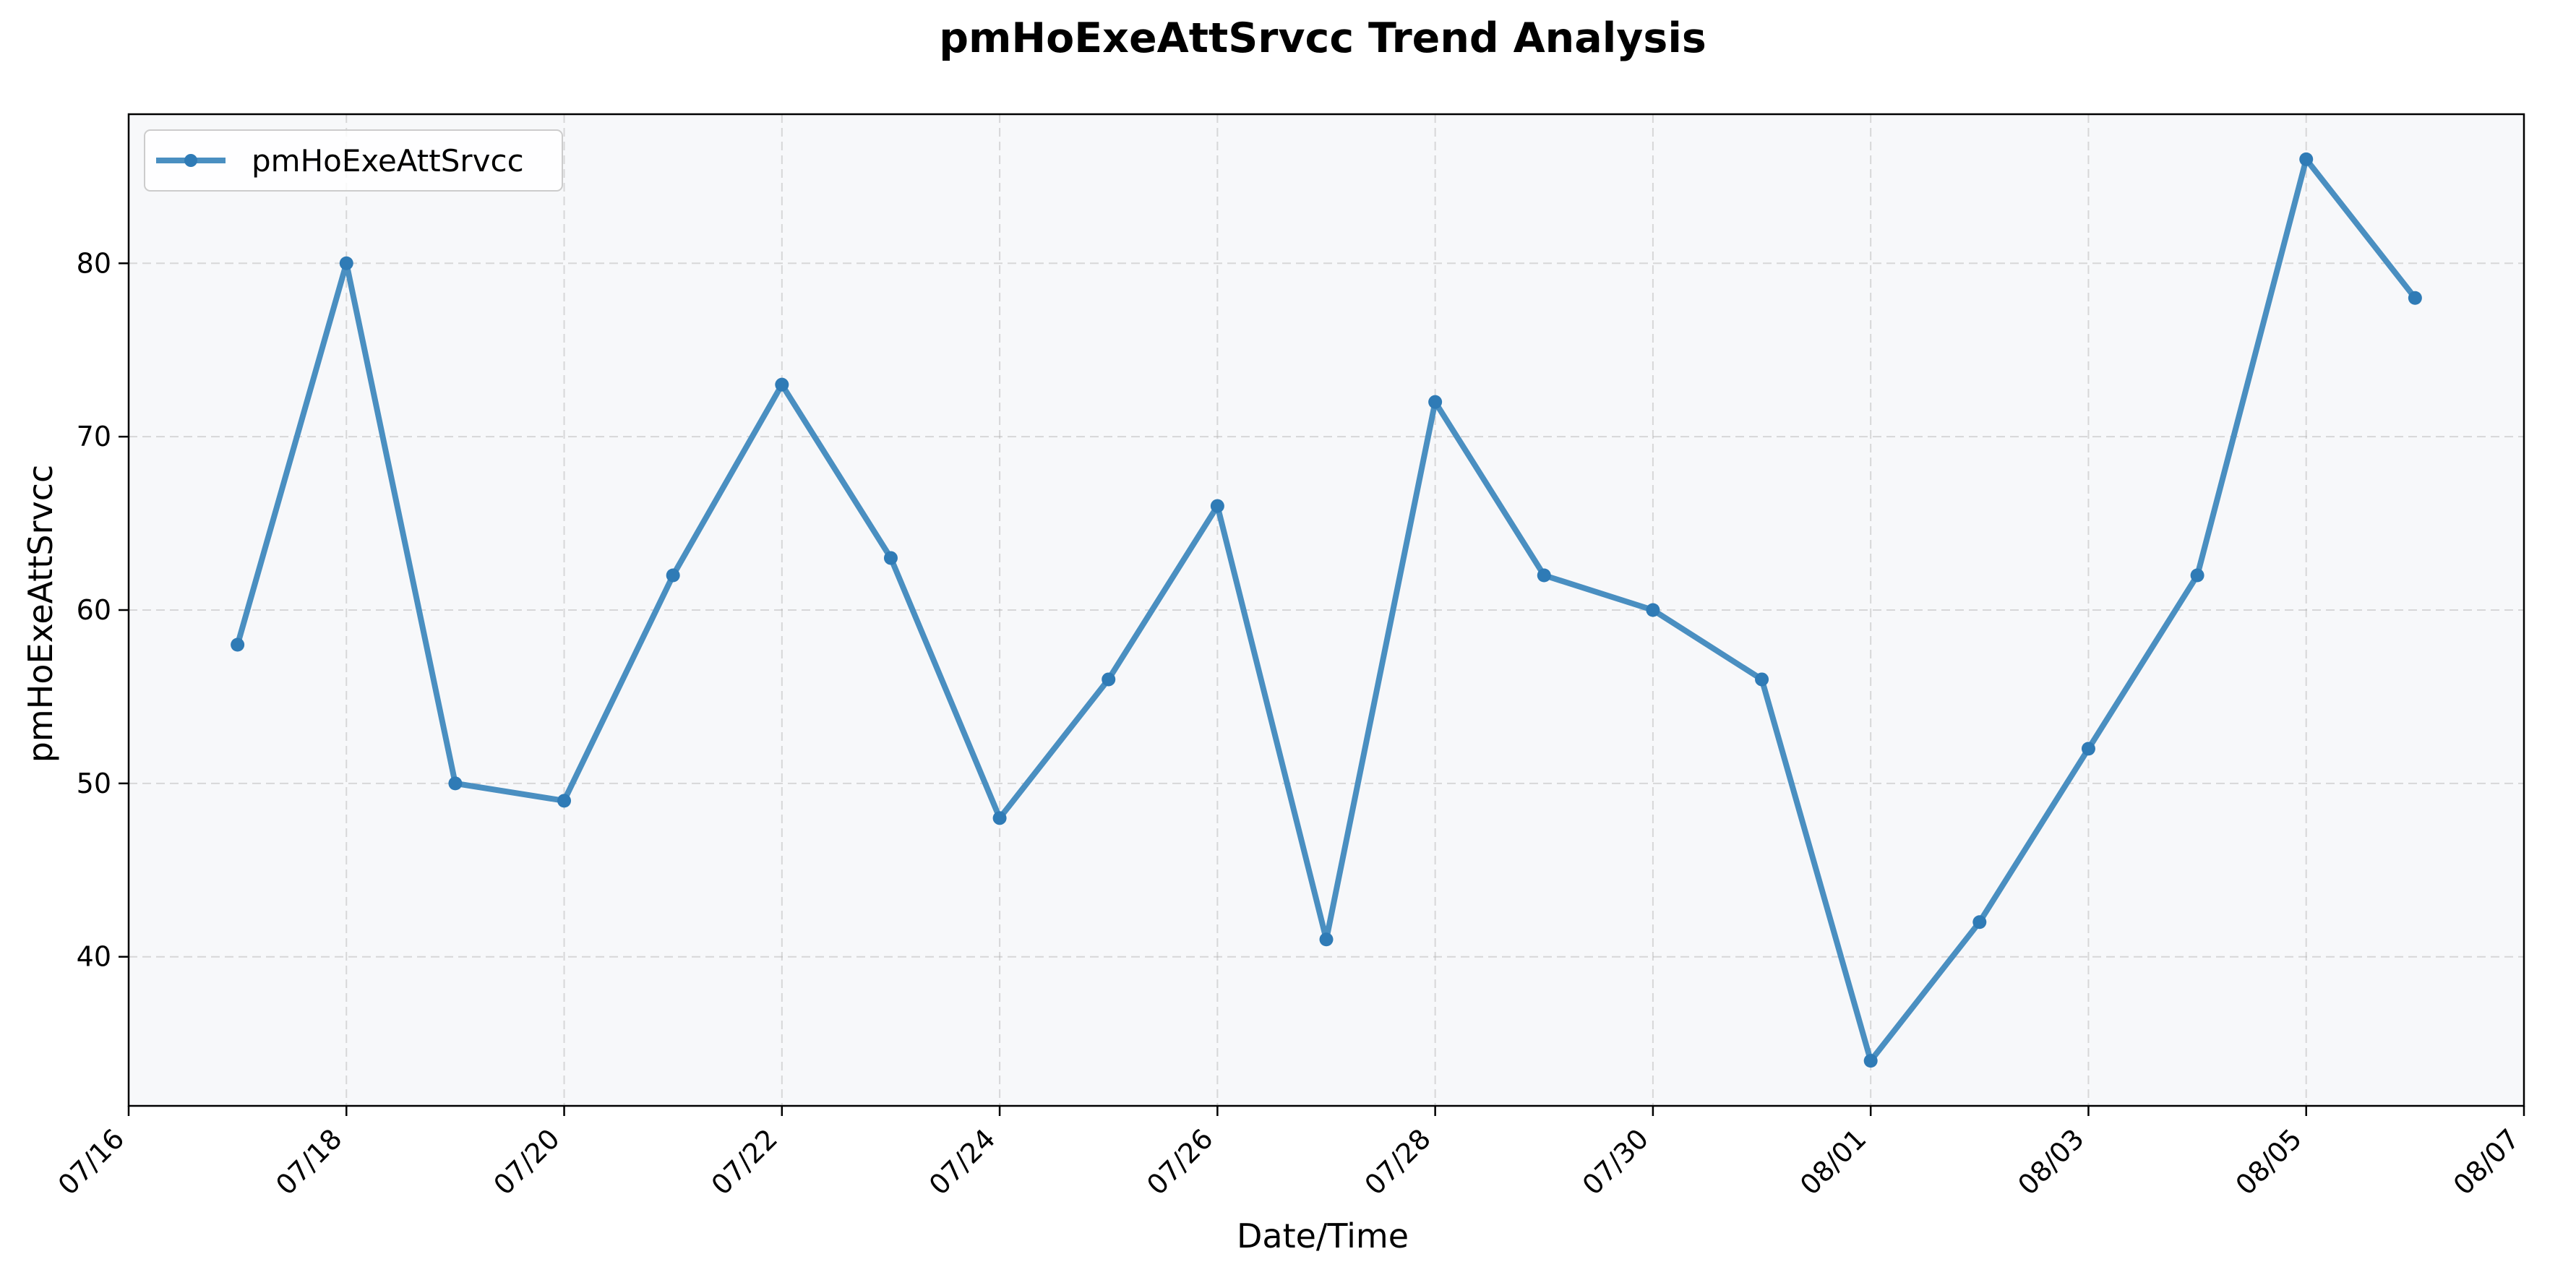 The height and width of the screenshot is (1275, 2576). Describe the element at coordinates (92, 1161) in the screenshot. I see `x-tick-label: 07/16` at that location.